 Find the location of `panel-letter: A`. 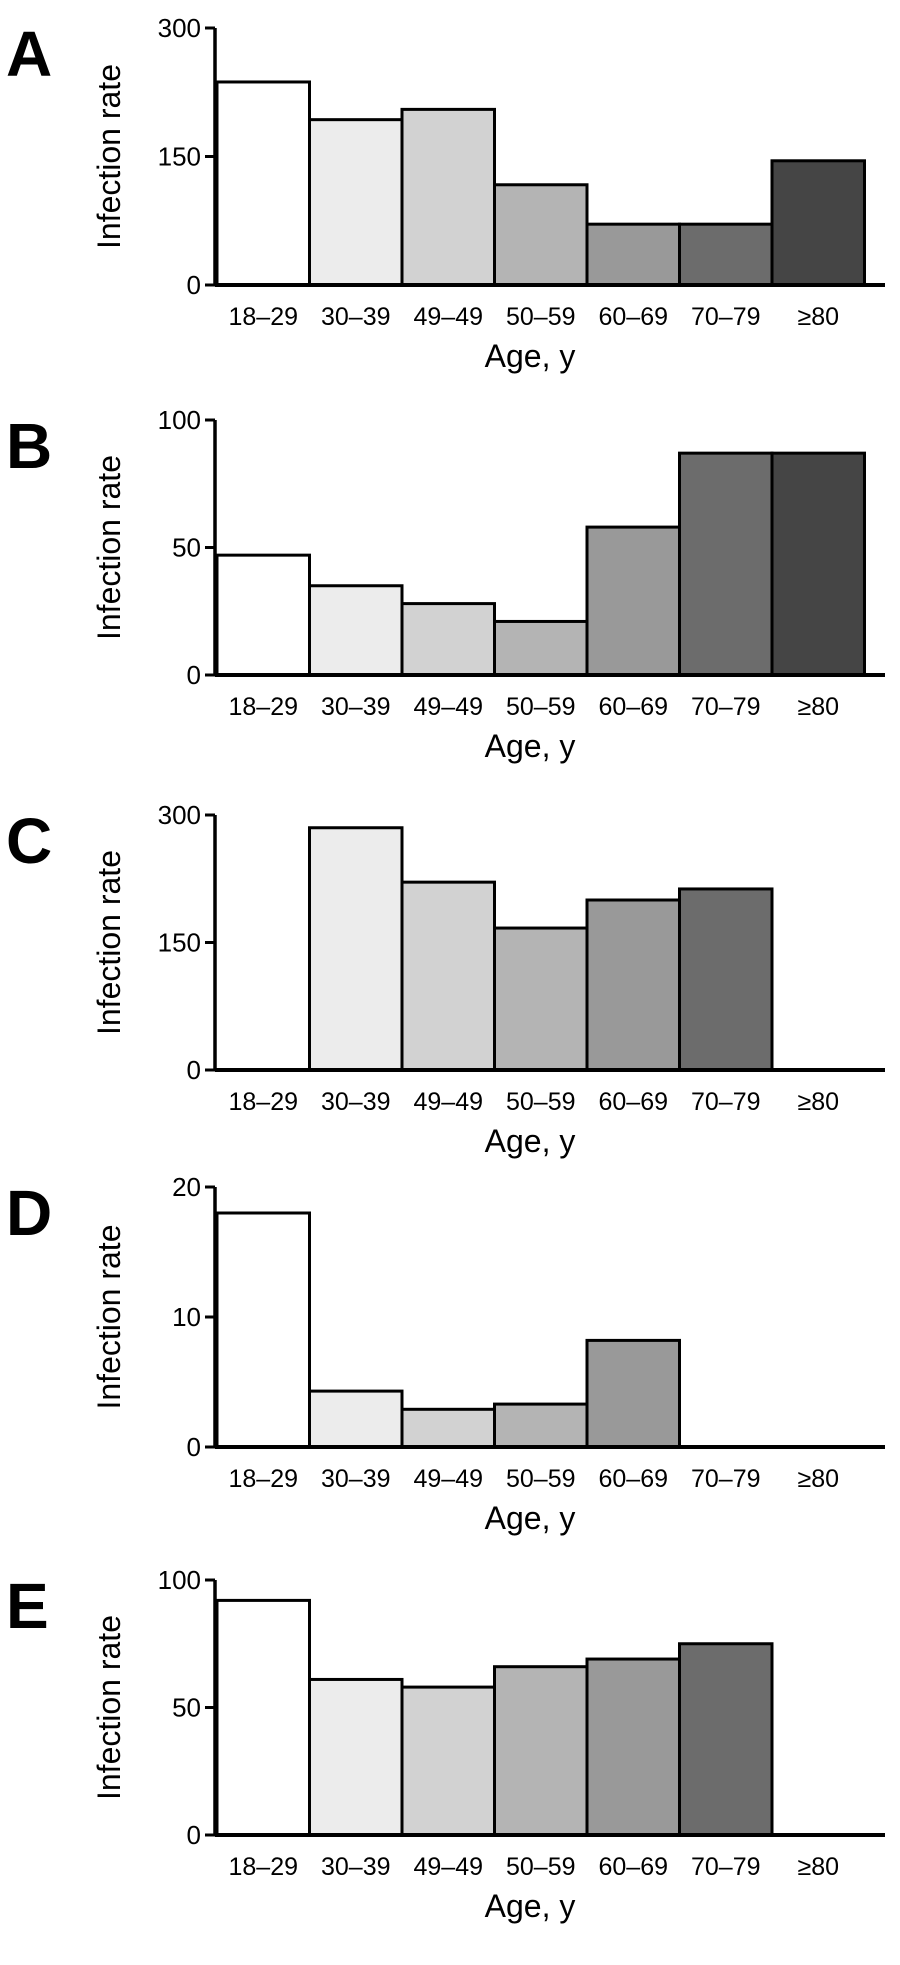

panel-letter: A is located at coordinates (29, 54).